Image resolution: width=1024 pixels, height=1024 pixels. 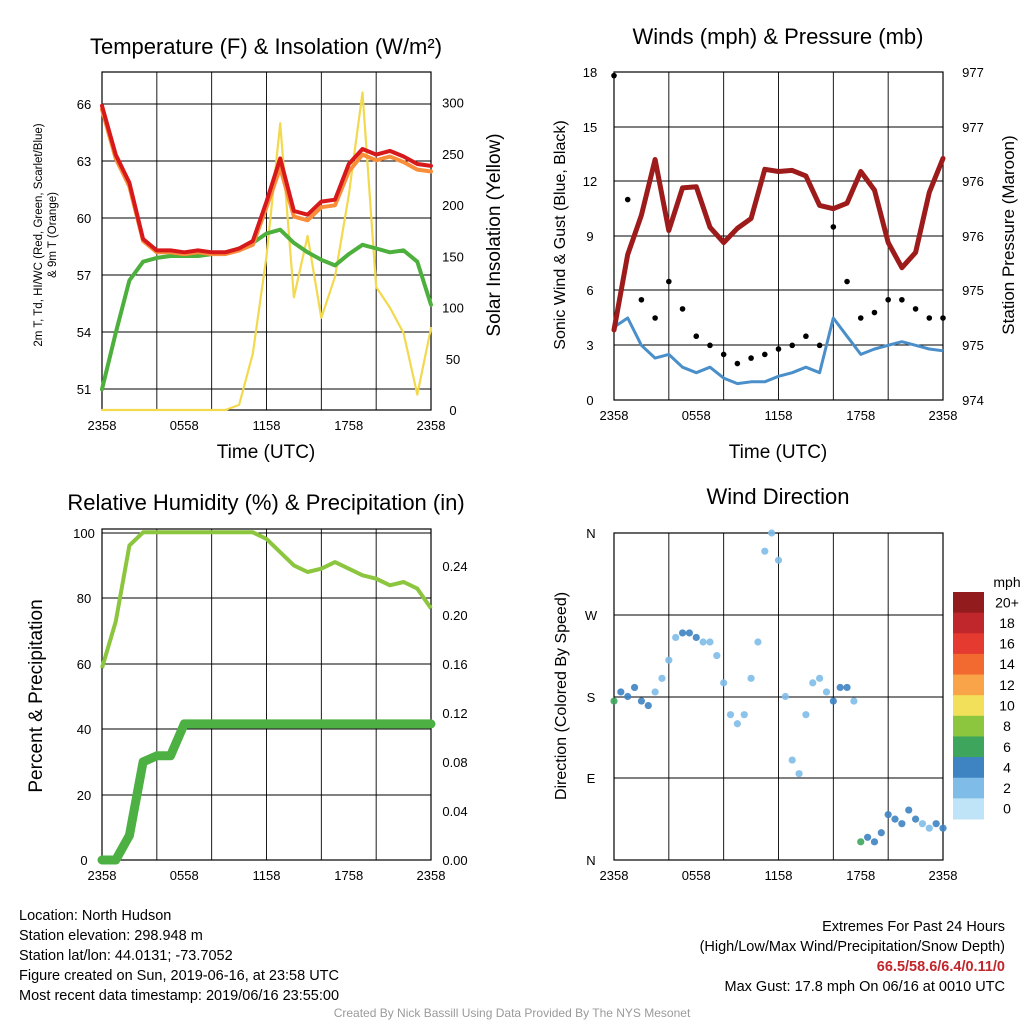 I want to click on colorbar-unit-label: mph, so click(x=1006, y=582).